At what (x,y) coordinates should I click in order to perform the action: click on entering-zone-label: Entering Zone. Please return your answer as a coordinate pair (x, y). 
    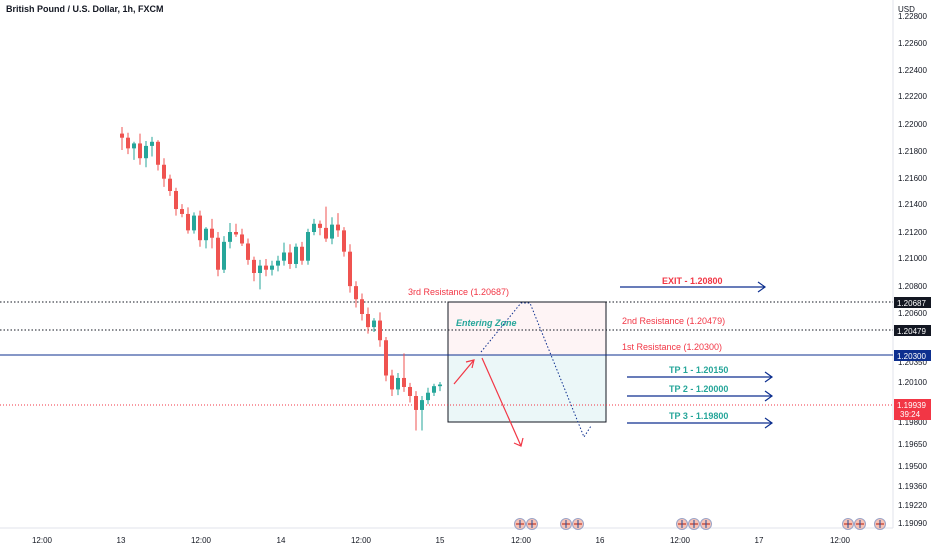
    Looking at the image, I should click on (486, 323).